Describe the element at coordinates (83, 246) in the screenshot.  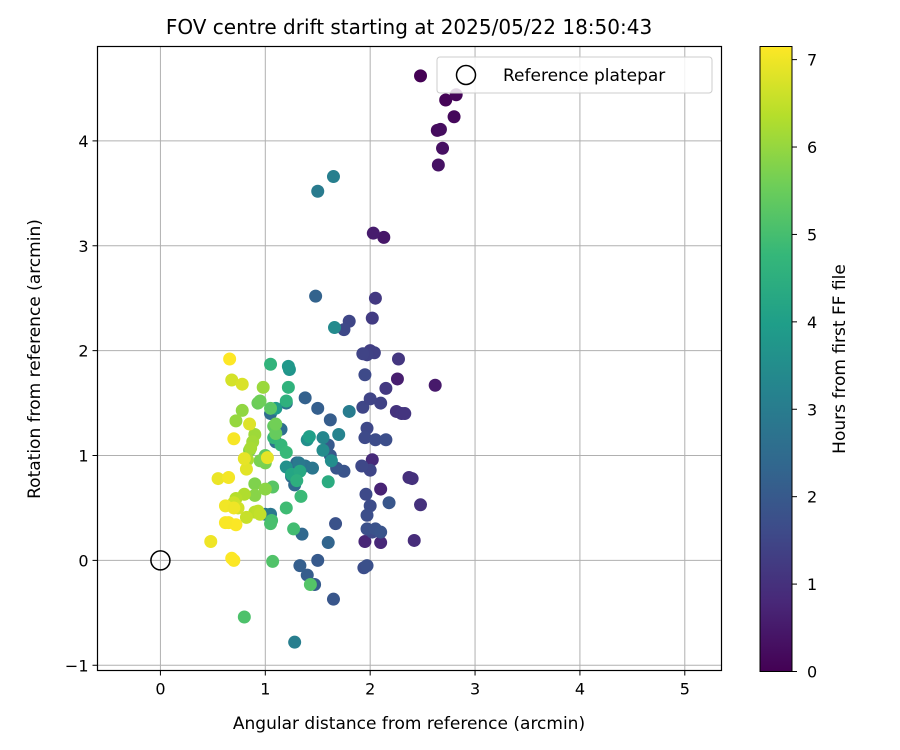
I see `y-tick-label: 3` at that location.